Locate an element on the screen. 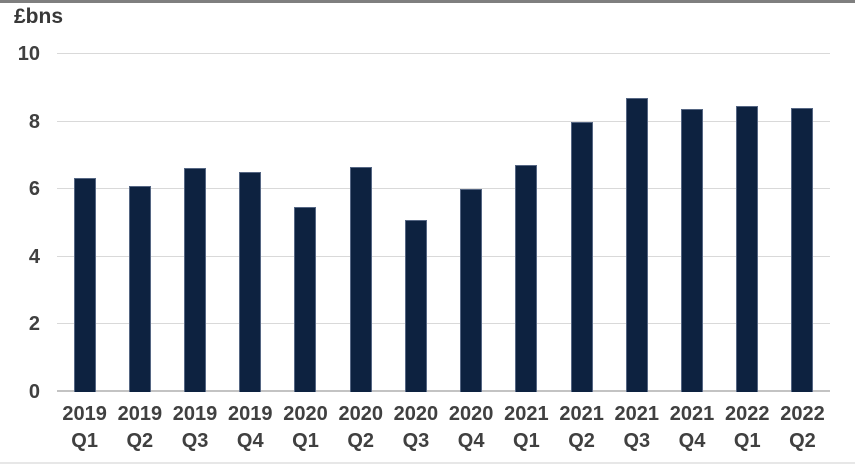  x-tick-label: 2021 Q4 is located at coordinates (691, 428).